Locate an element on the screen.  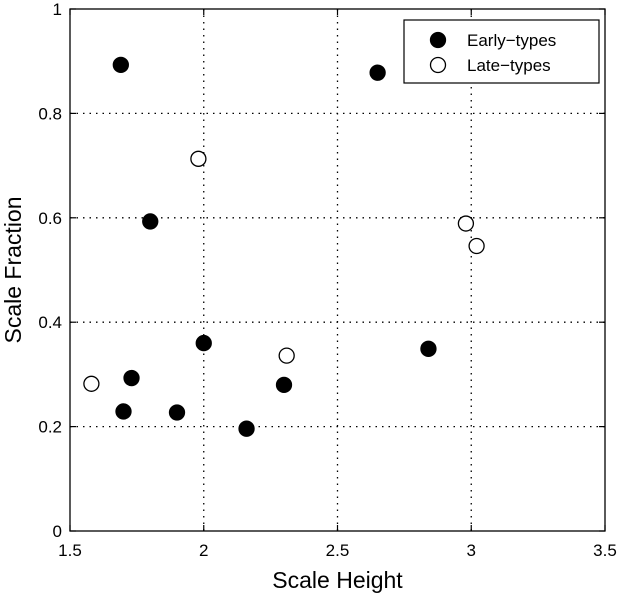
legend-label-late-types: Late−types is located at coordinates (509, 65).